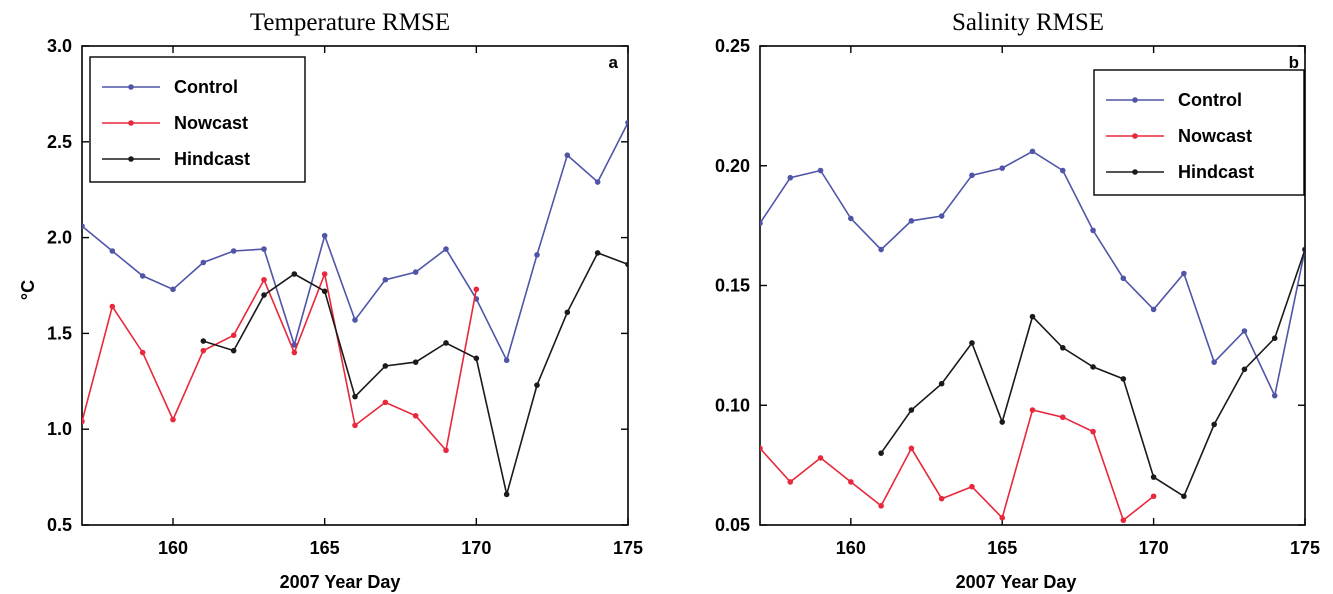  Describe the element at coordinates (211, 123) in the screenshot. I see `legend-label-nowcast: Nowcast` at that location.